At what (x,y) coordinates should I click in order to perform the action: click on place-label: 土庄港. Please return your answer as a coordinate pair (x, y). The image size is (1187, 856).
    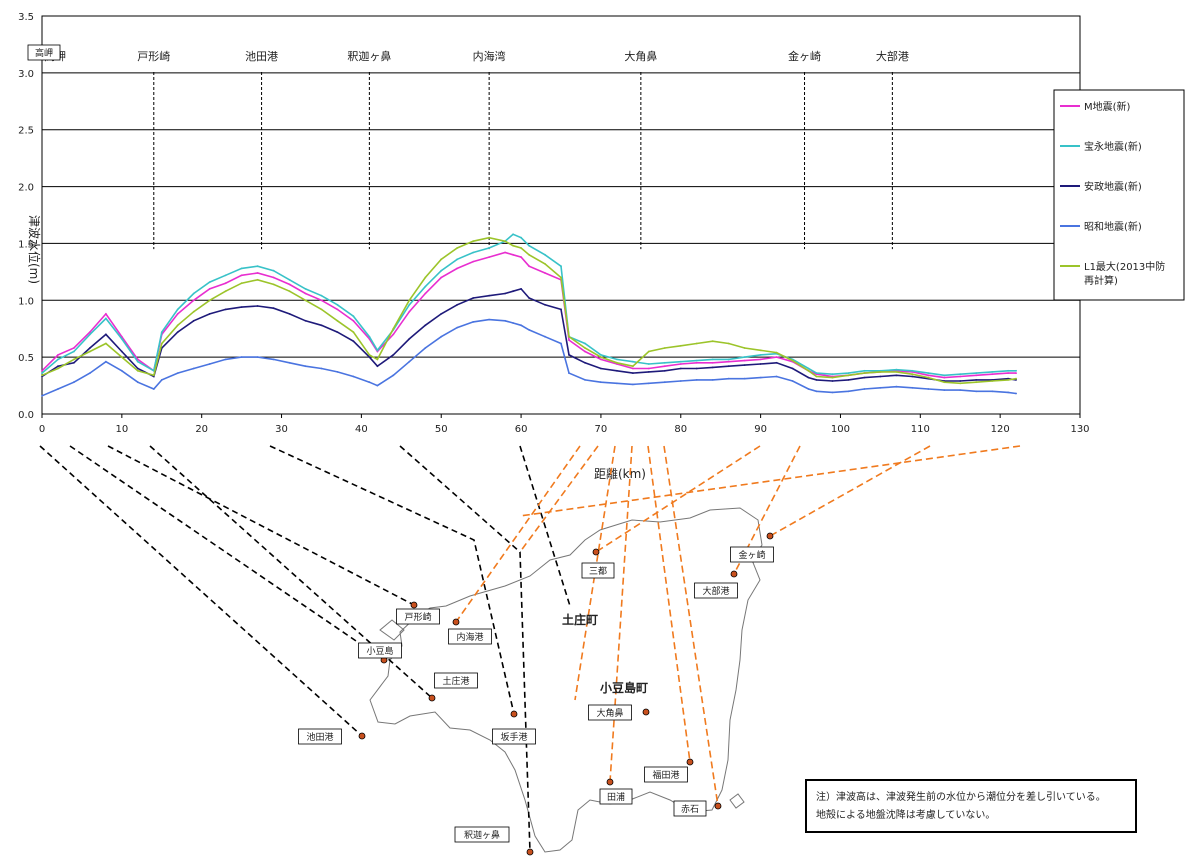
    Looking at the image, I should click on (455, 681).